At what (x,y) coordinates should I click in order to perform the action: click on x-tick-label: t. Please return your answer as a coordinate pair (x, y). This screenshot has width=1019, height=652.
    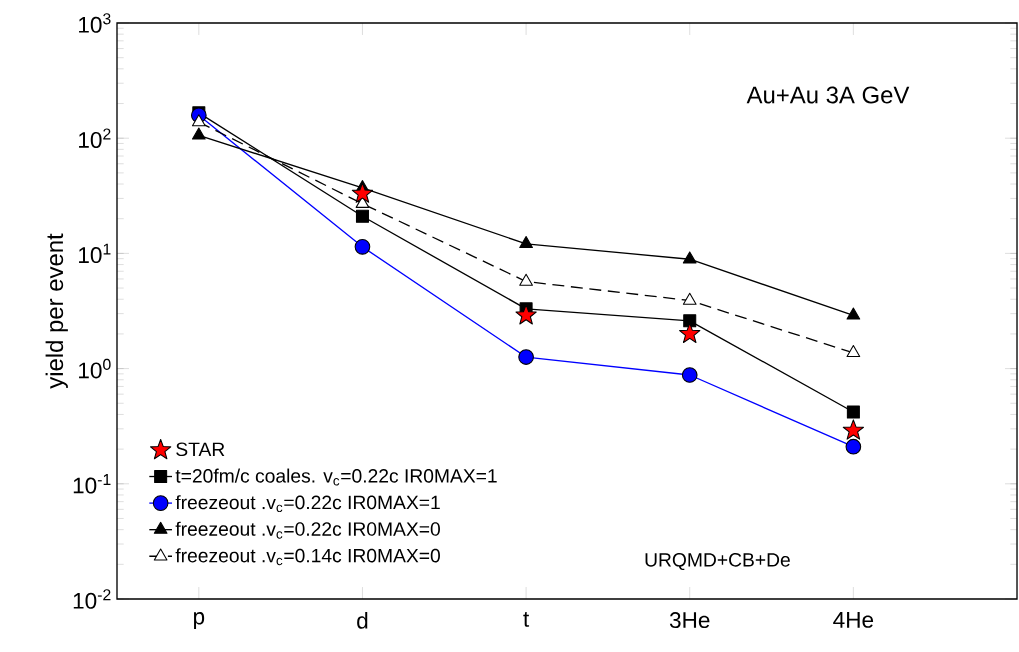
    Looking at the image, I should click on (526, 619).